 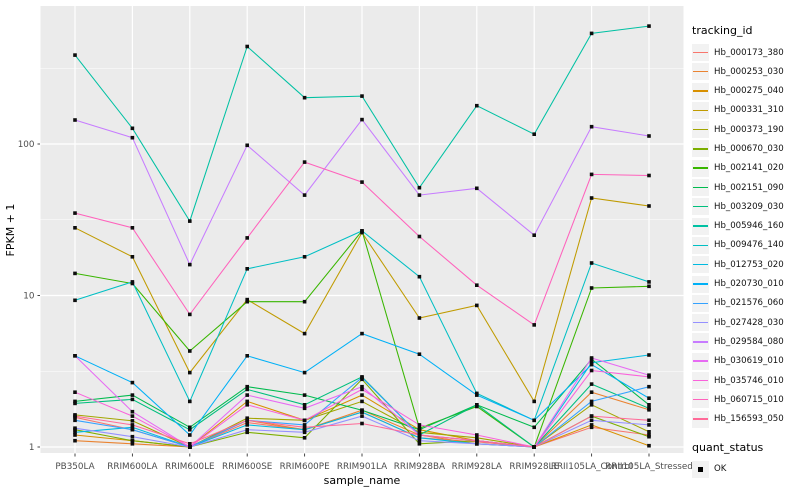 What do you see at coordinates (419, 467) in the screenshot?
I see `x-tick-label: RRIM928BA` at bounding box center [419, 467].